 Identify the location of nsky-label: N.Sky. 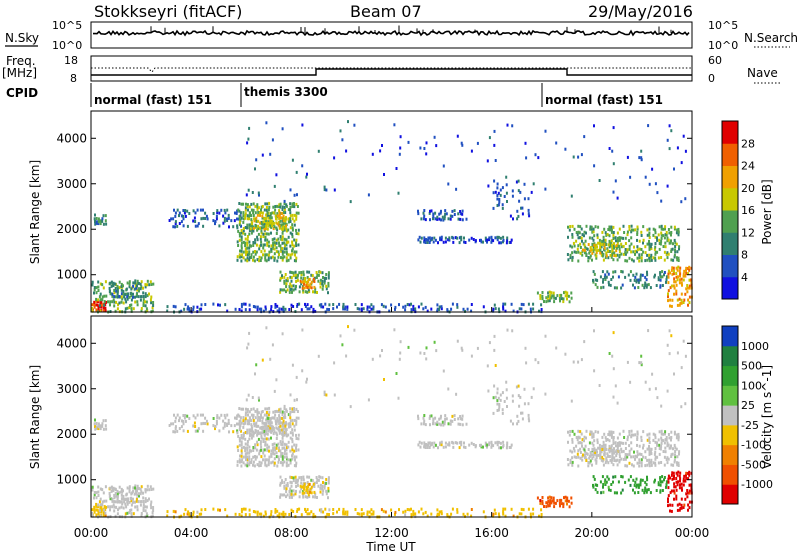
(22, 38).